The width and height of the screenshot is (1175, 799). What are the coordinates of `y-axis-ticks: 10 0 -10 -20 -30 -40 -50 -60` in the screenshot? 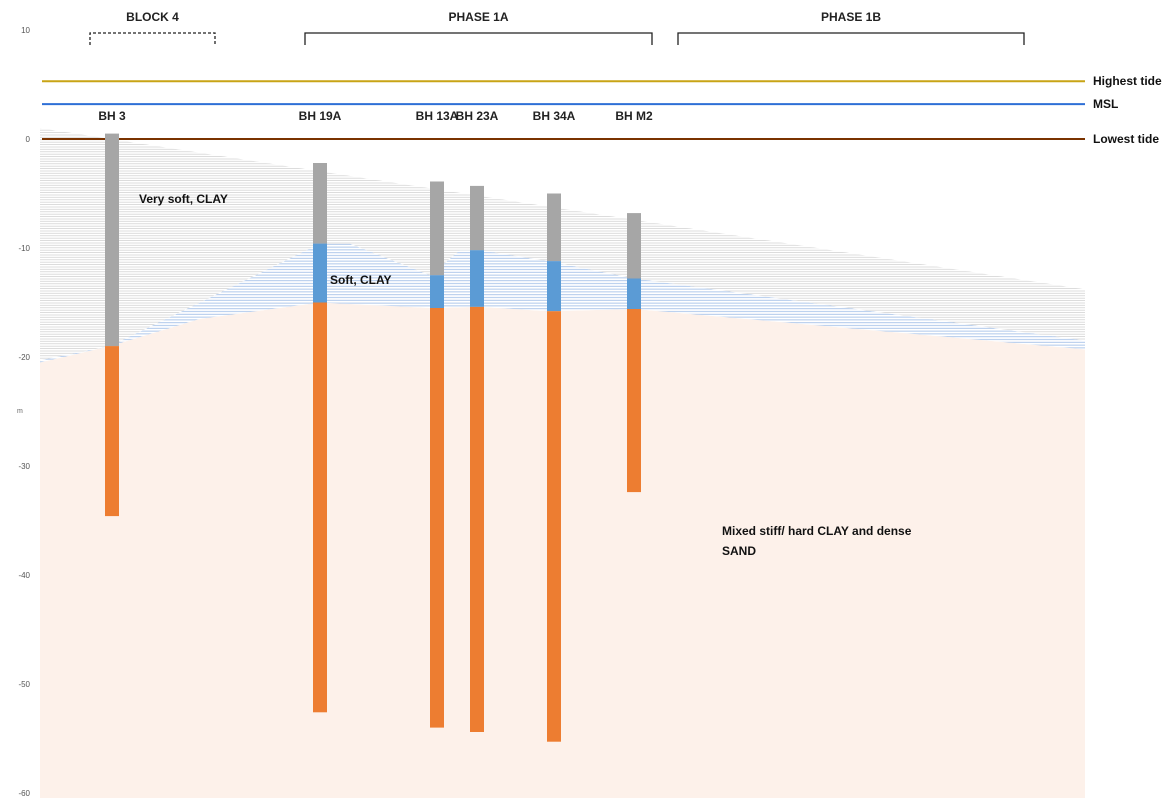 It's located at (24, 412).